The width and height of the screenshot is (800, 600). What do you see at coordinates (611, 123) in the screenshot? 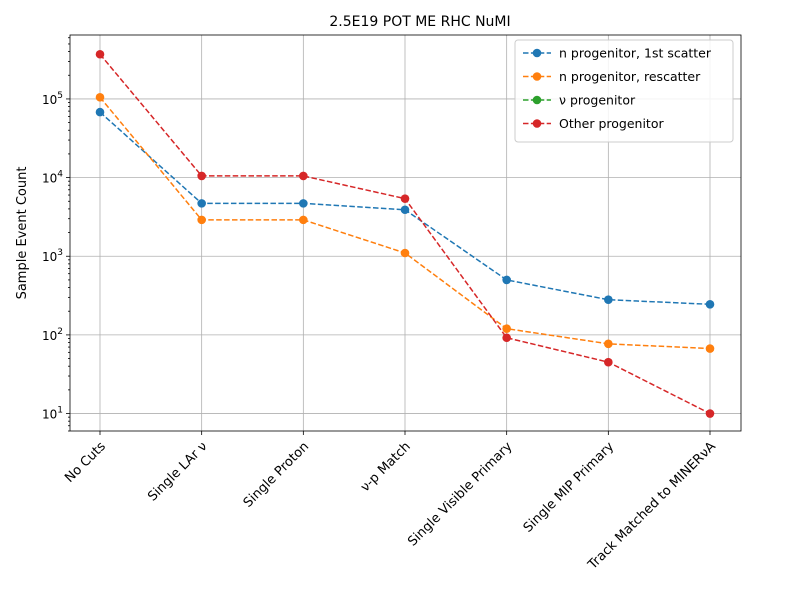
I see `legend-label: Other progenitor` at bounding box center [611, 123].